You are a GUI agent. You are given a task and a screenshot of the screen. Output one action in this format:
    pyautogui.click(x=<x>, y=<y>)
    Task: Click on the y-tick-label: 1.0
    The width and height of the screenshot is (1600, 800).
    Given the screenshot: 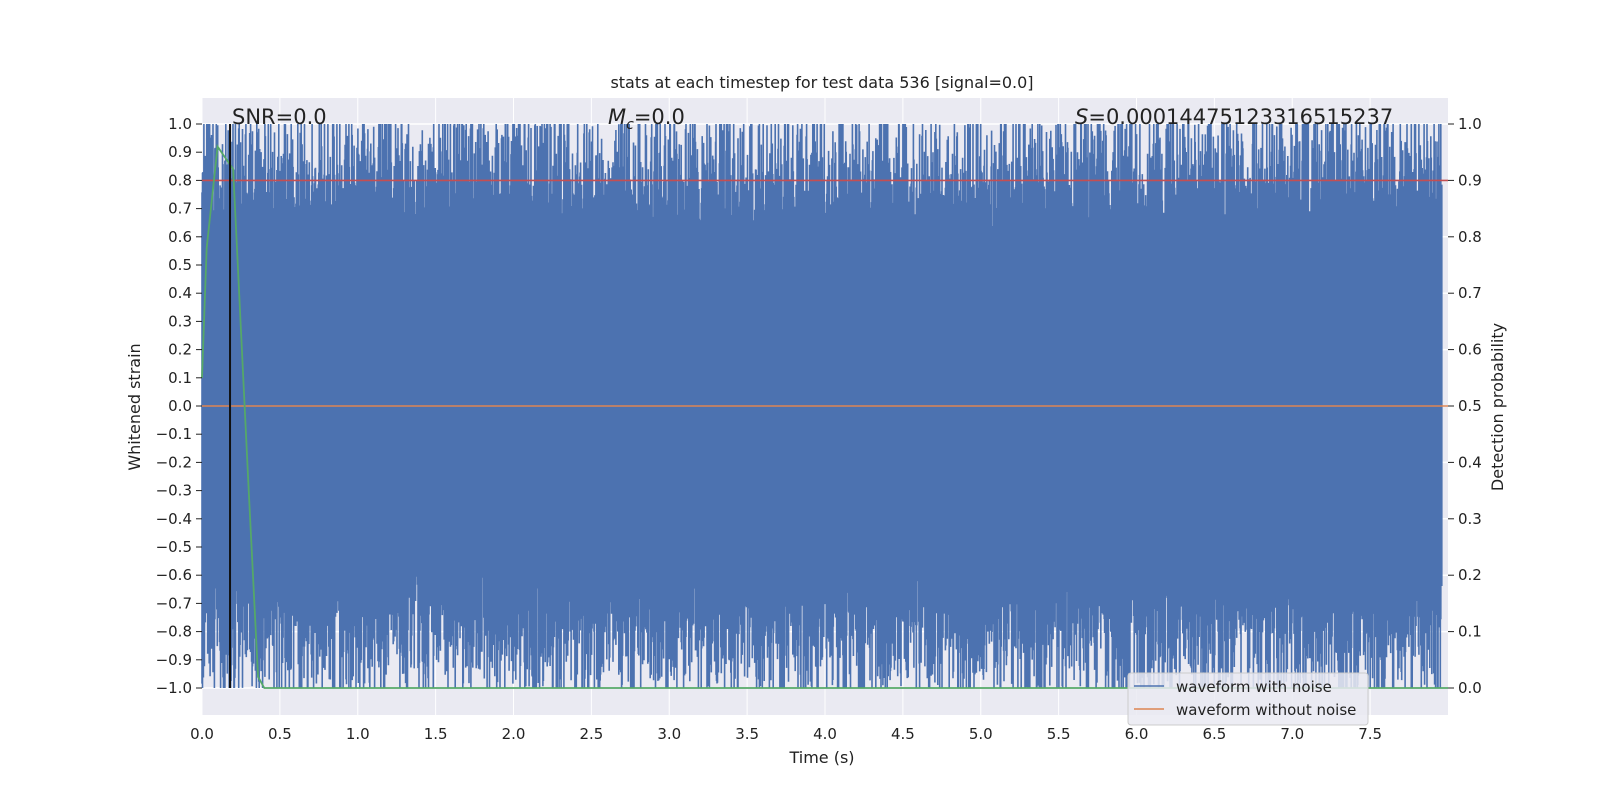 What is the action you would take?
    pyautogui.click(x=180, y=124)
    